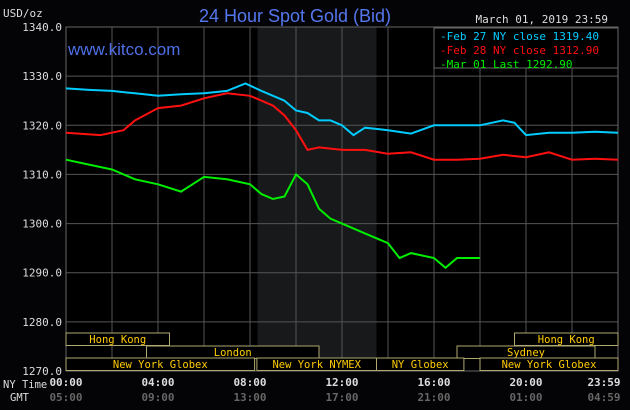  Describe the element at coordinates (65, 382) in the screenshot. I see `x-tick-ny: 00:00` at that location.